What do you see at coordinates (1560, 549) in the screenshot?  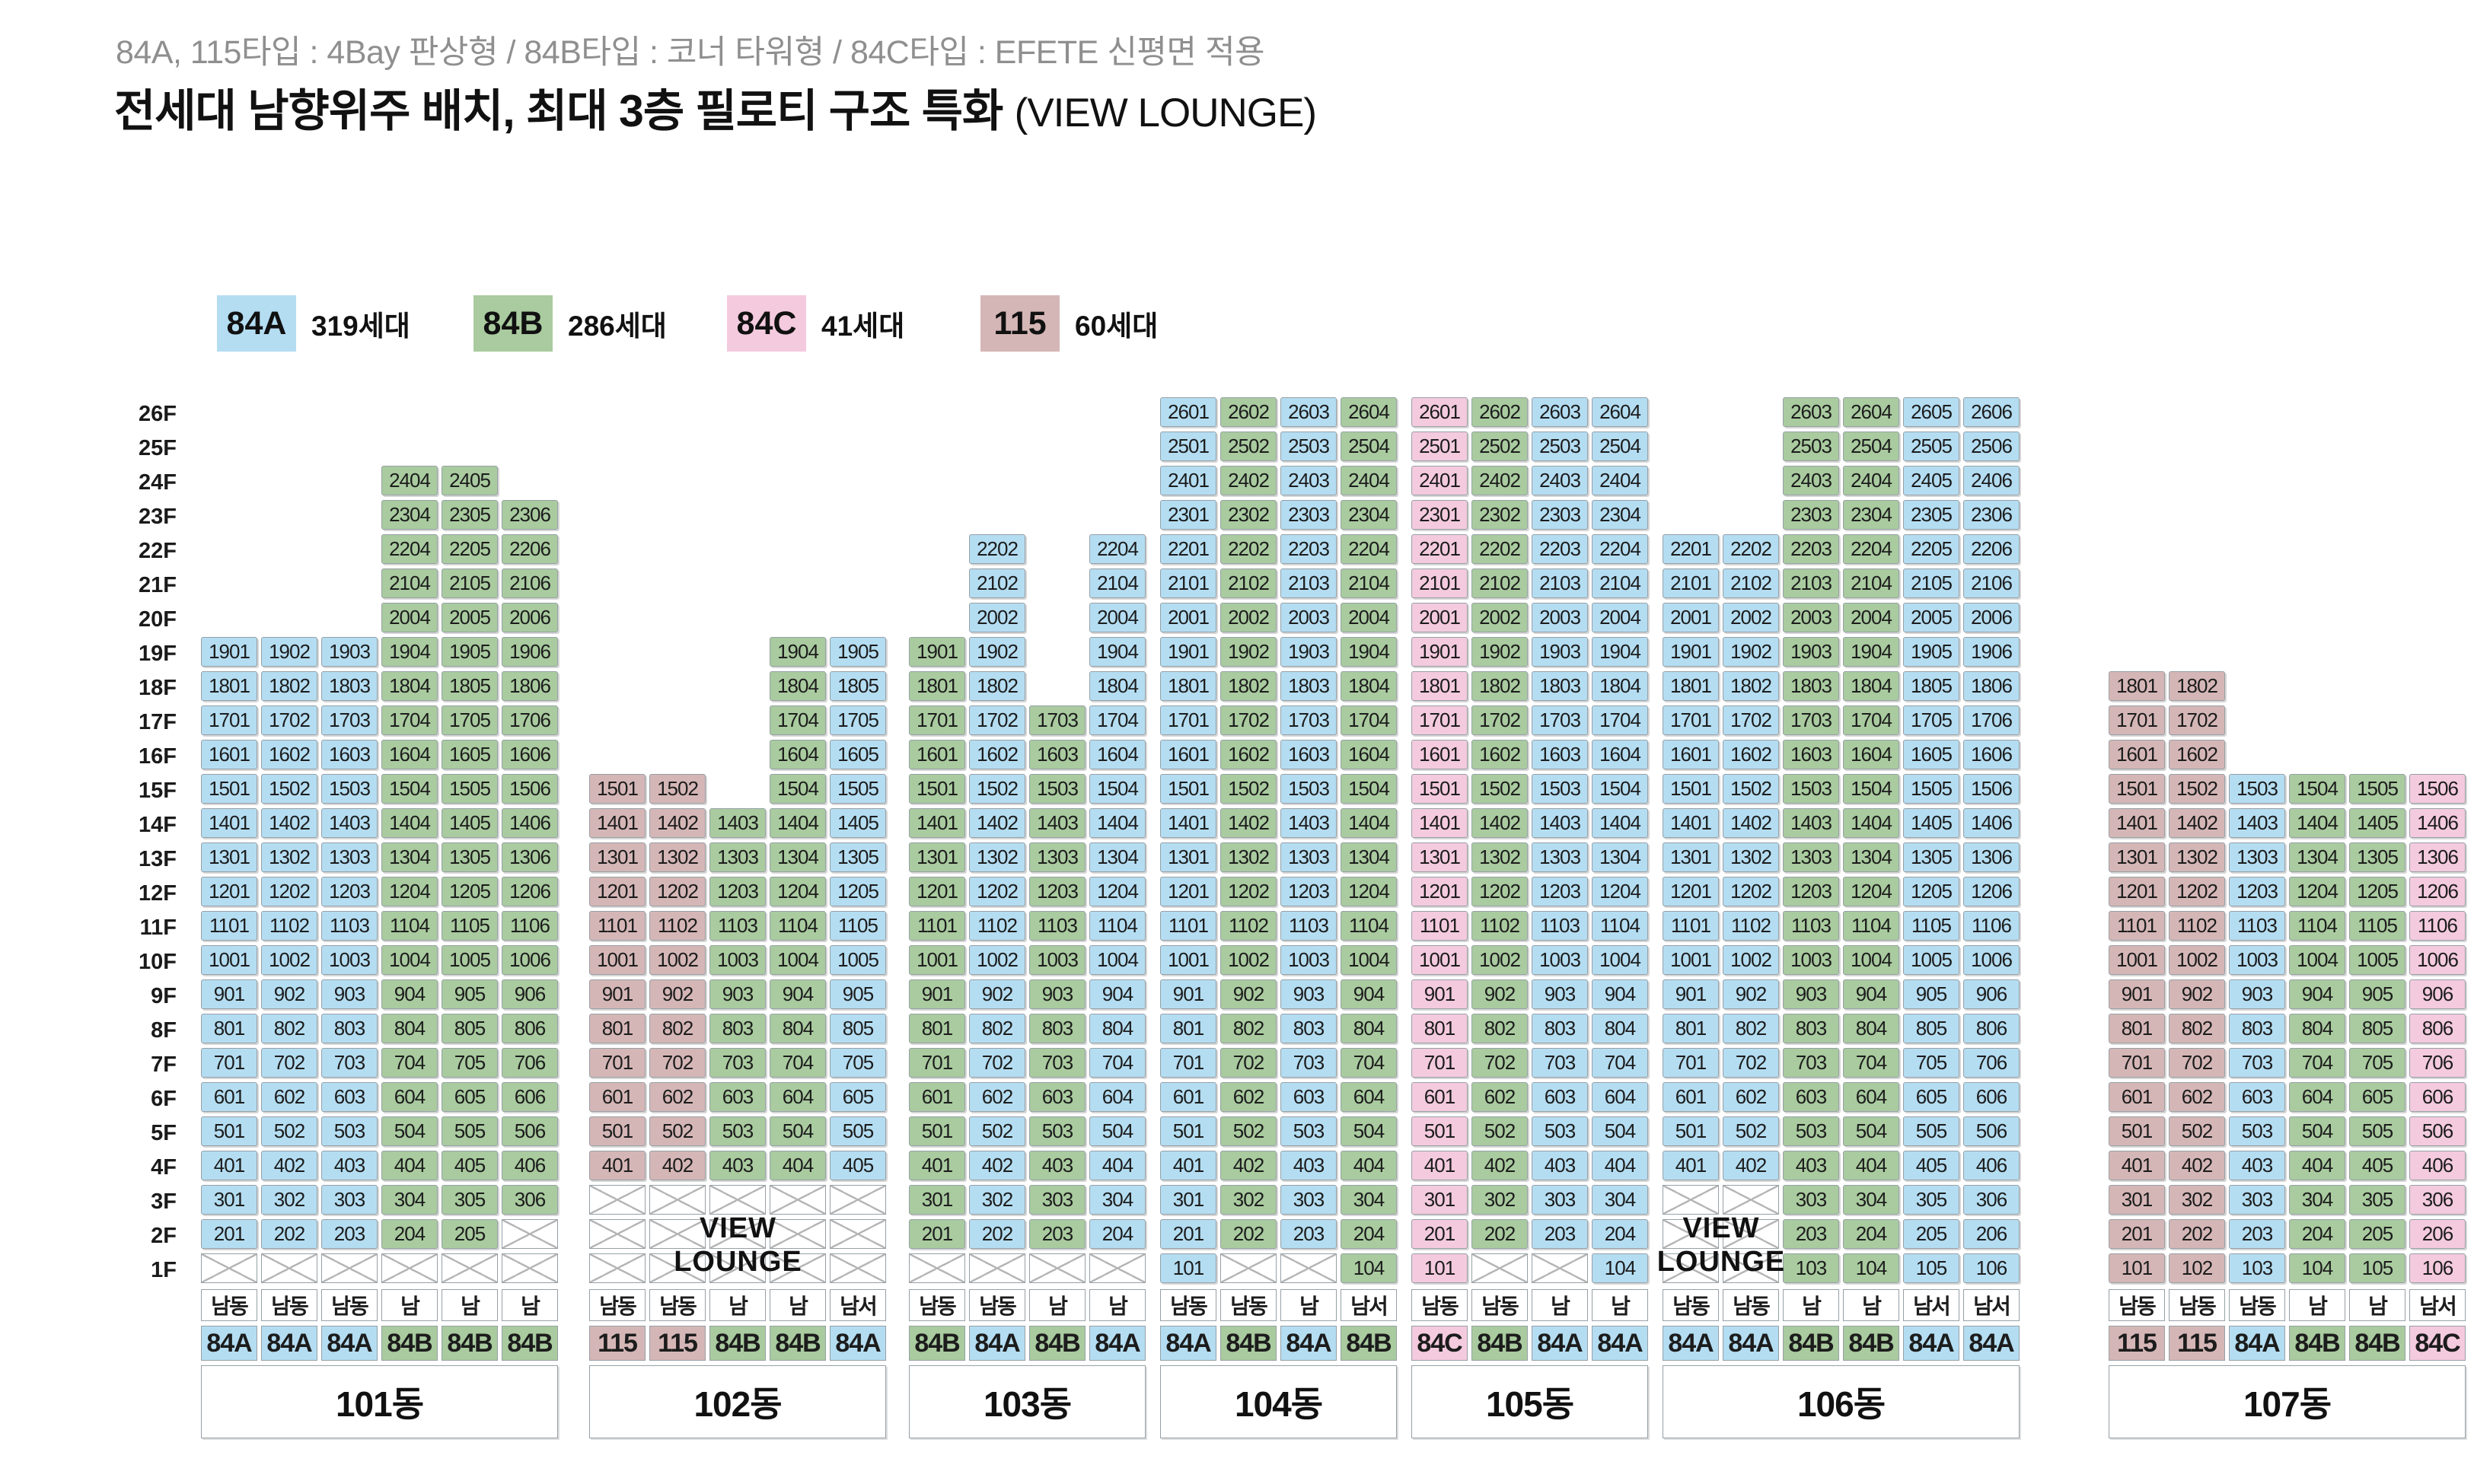 I see `unit-cell-105-2203: 2203` at bounding box center [1560, 549].